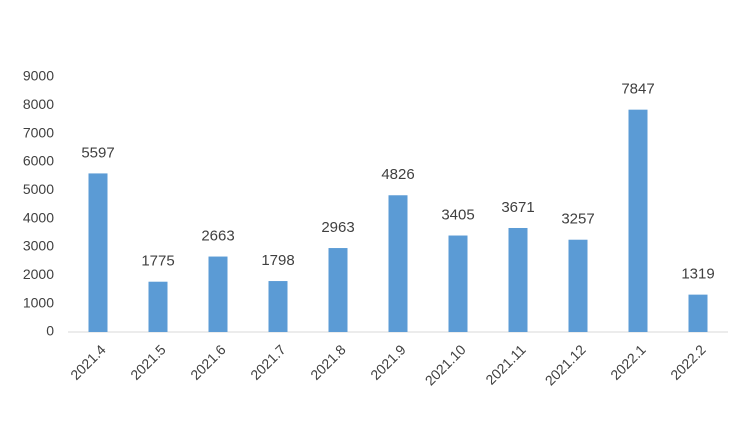  What do you see at coordinates (217, 236) in the screenshot?
I see `data-label: 2663` at bounding box center [217, 236].